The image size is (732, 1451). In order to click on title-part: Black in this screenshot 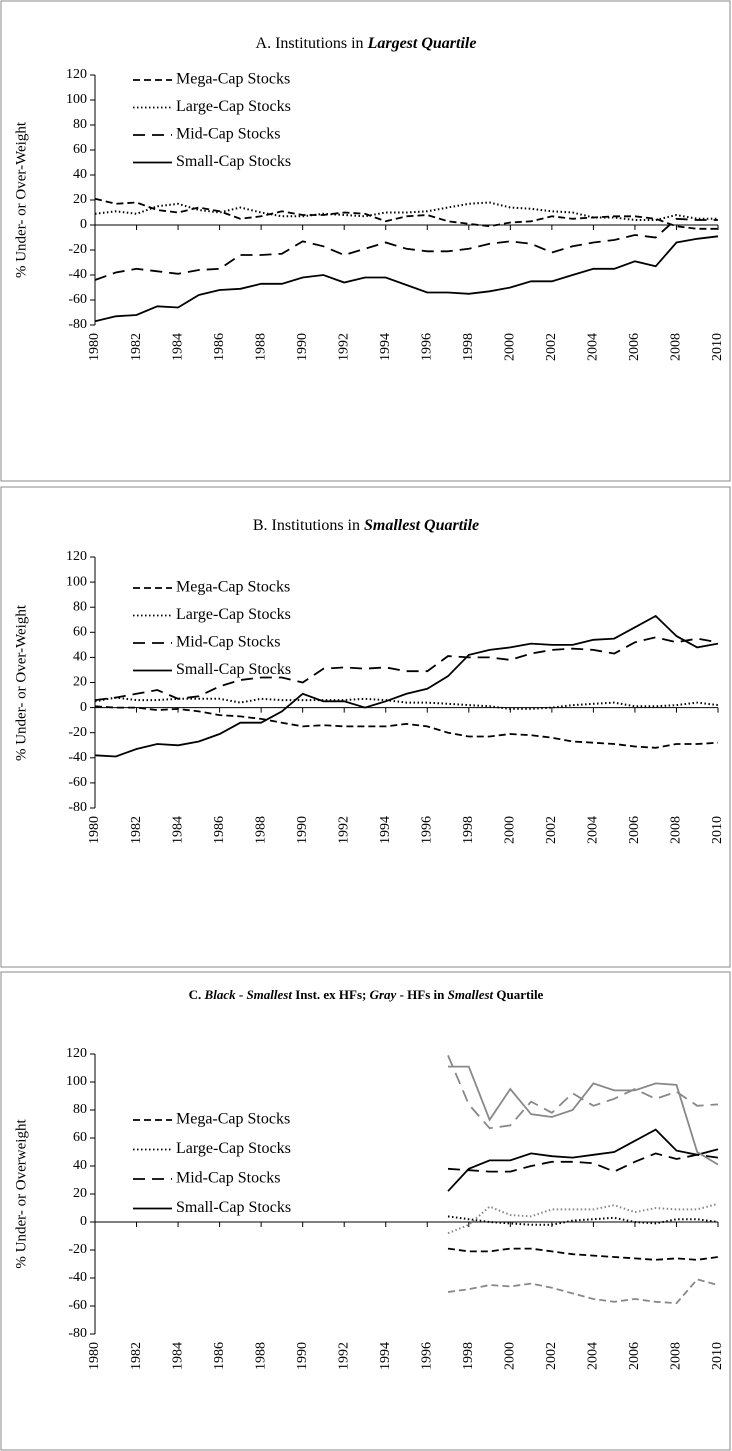, I will do `click(220, 994)`.